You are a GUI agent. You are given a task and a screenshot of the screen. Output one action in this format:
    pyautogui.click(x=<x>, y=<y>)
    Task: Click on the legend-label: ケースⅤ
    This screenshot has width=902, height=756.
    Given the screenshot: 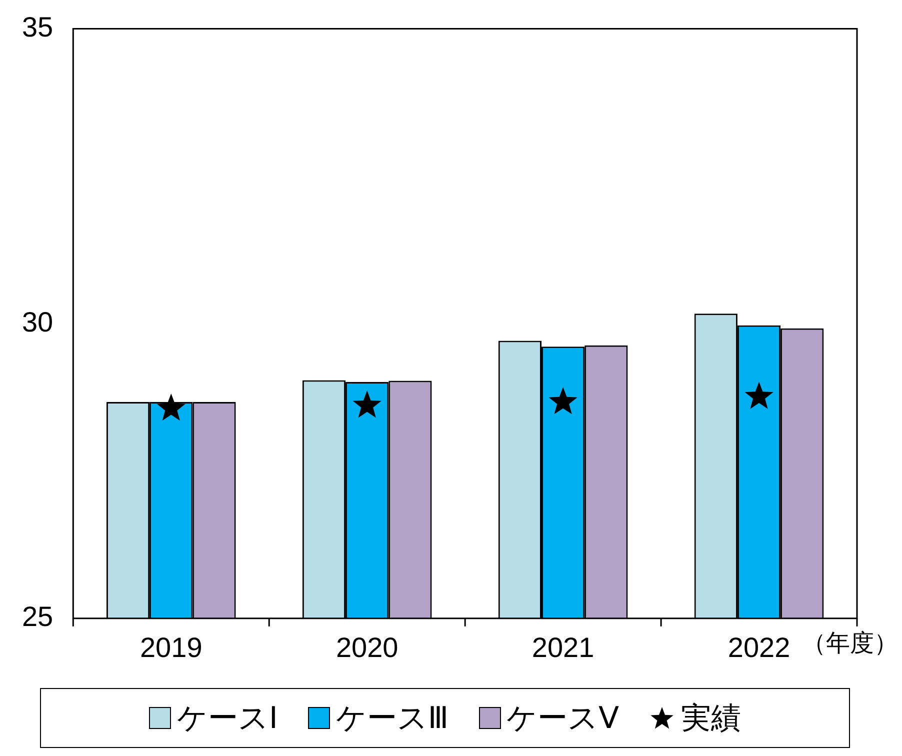 What is the action you would take?
    pyautogui.click(x=563, y=718)
    